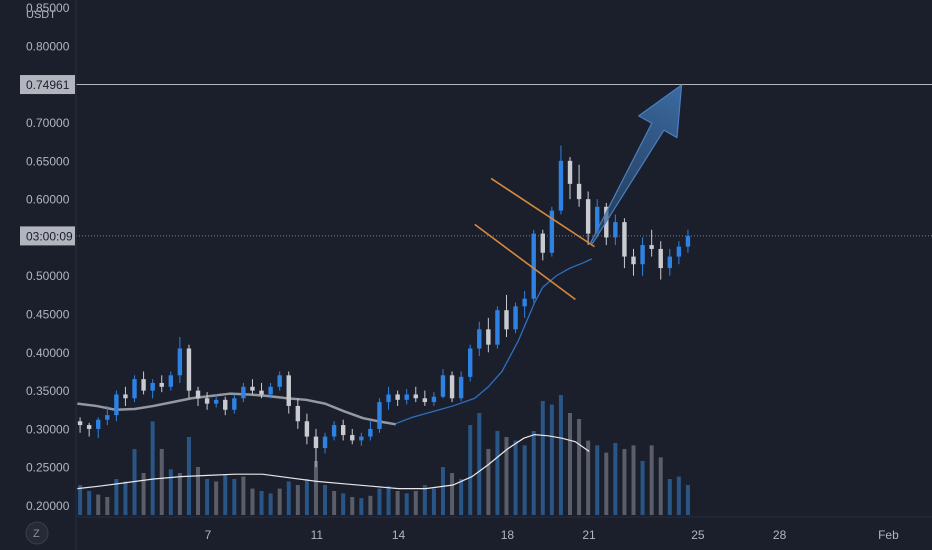  I want to click on countdown-label: 03:00:09, so click(49, 236).